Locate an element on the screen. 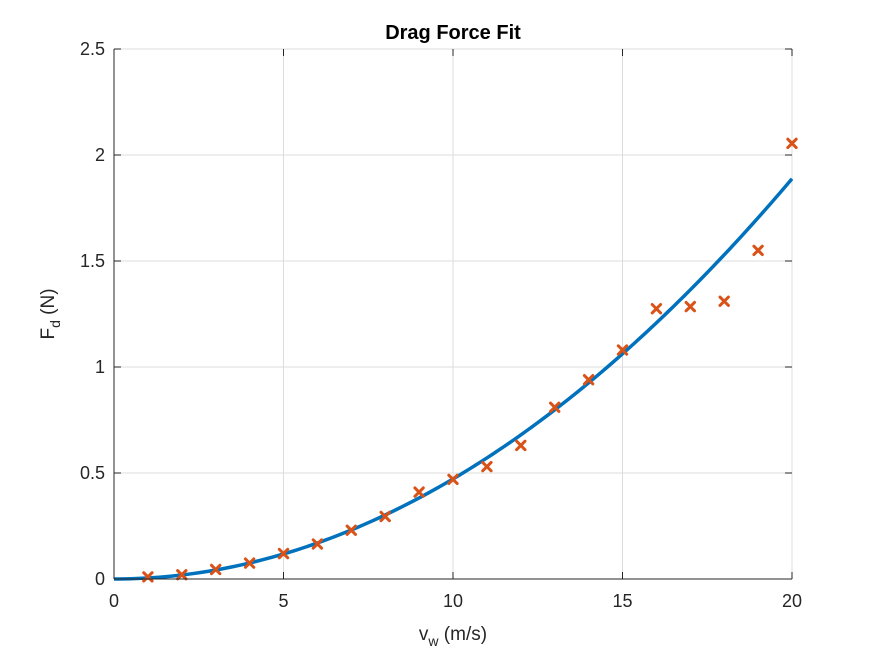  y-tick-label: 0 is located at coordinates (100, 579).